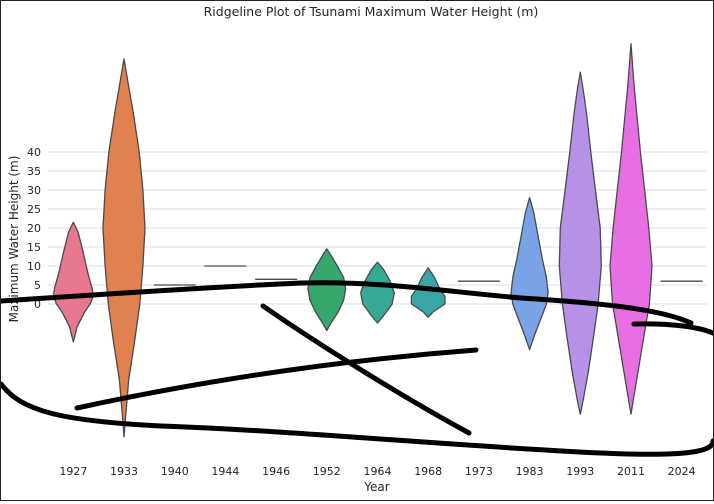 The image size is (714, 504). I want to click on y-tick-label: 15, so click(34, 247).